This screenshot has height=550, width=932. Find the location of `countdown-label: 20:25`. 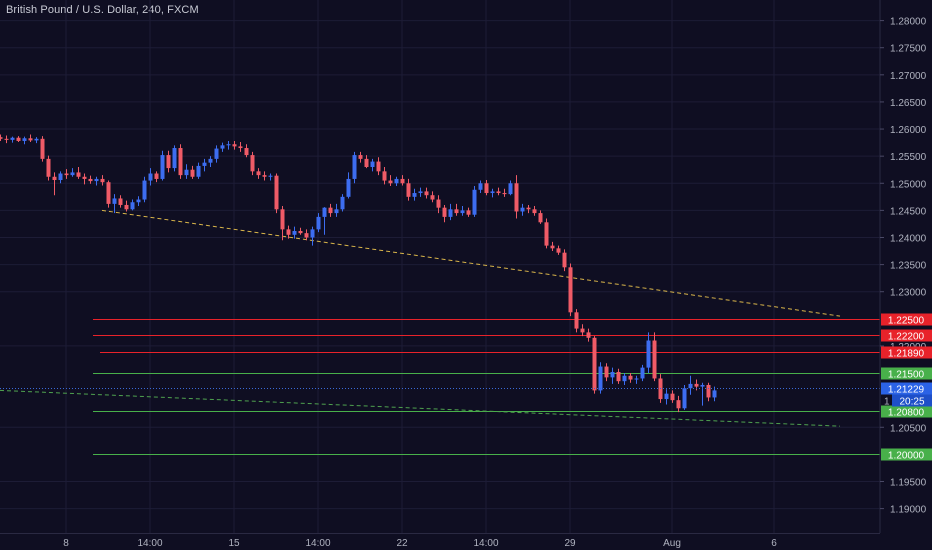

countdown-label: 20:25 is located at coordinates (911, 402).